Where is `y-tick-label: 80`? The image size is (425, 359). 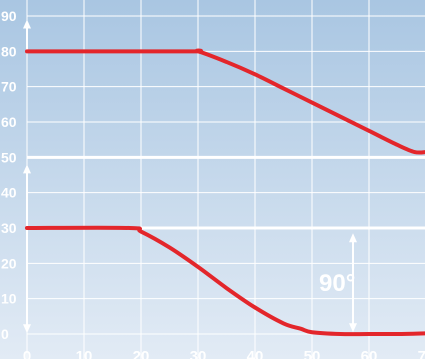
y-tick-label: 80 is located at coordinates (9, 51).